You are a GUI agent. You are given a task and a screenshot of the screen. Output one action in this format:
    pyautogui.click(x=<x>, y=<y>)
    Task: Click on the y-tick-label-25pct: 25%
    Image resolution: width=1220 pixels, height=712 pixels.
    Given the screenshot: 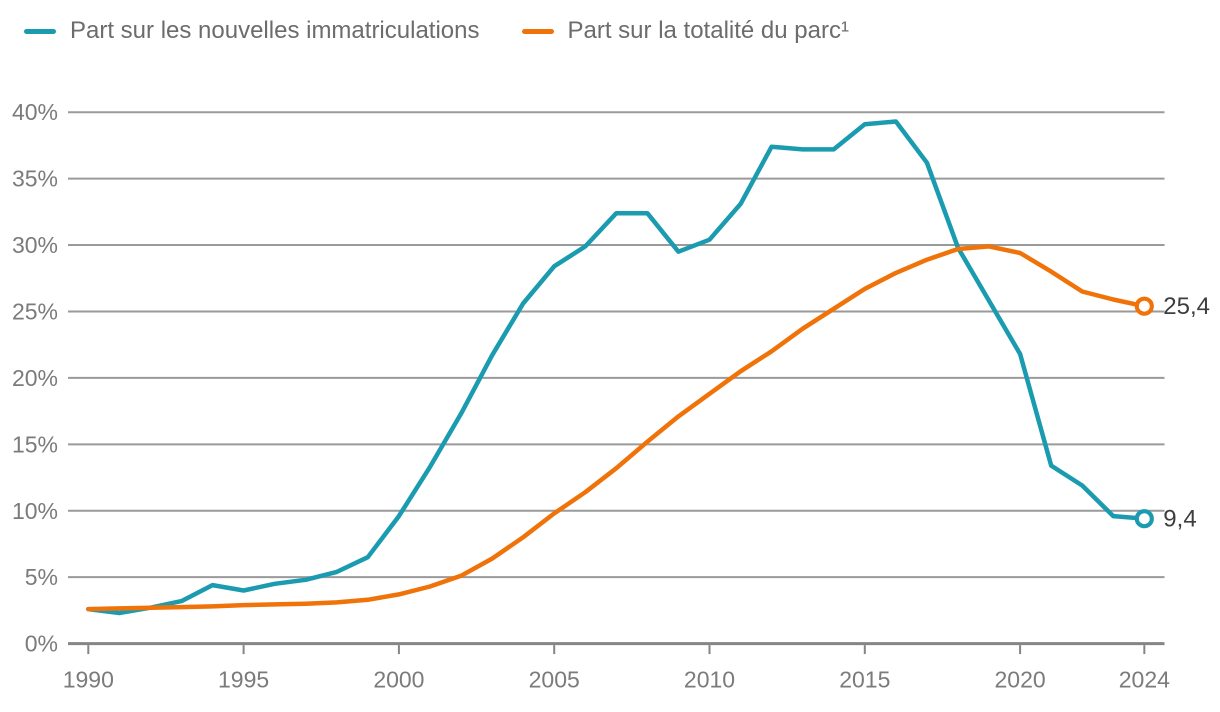 What is the action you would take?
    pyautogui.click(x=35, y=311)
    